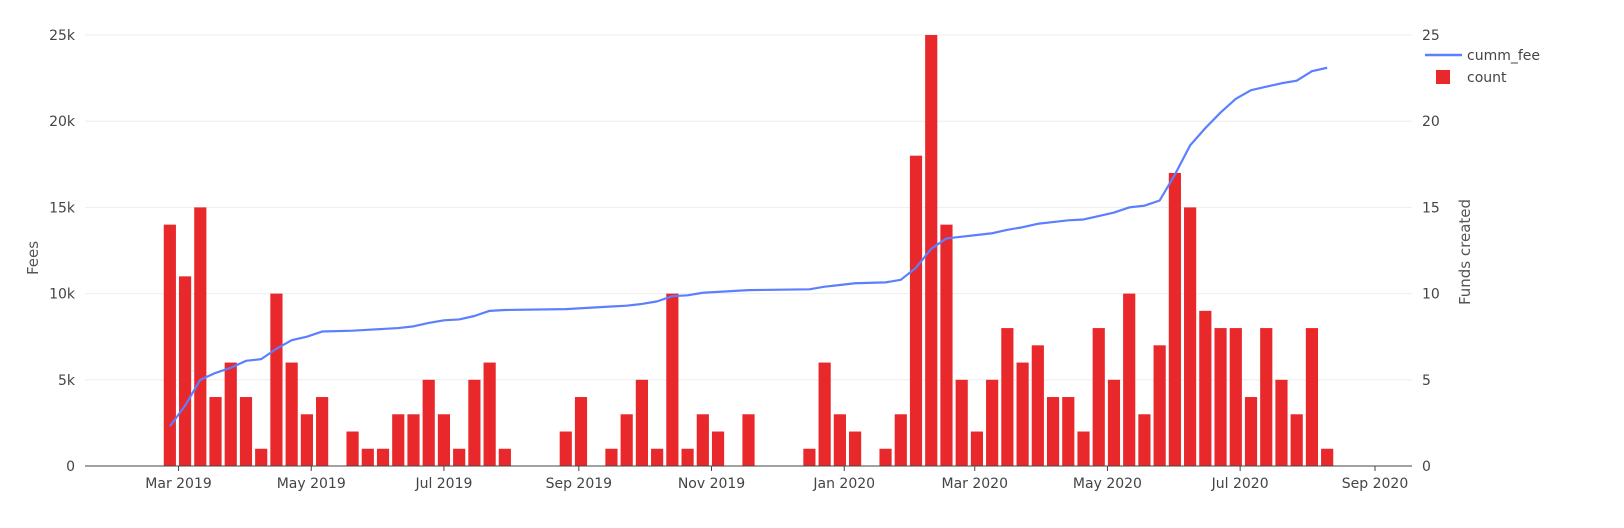  What do you see at coordinates (1426, 467) in the screenshot?
I see `right-tick-label: 0` at bounding box center [1426, 467].